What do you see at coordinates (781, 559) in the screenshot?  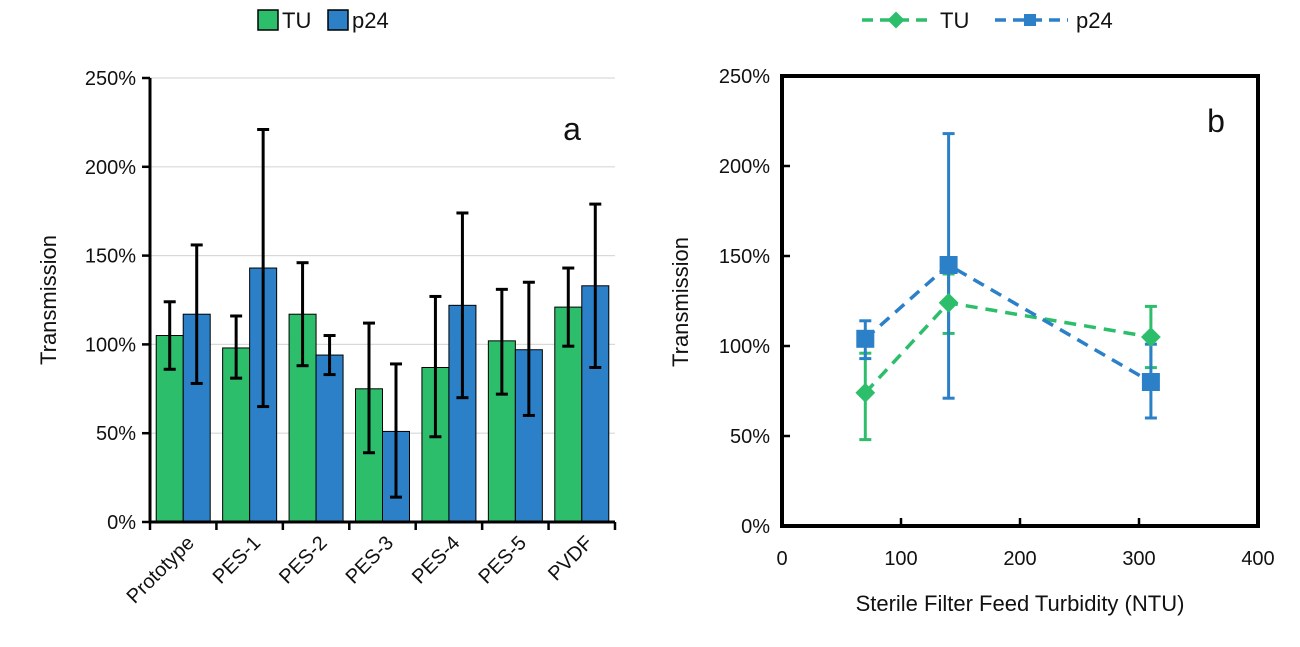 I see `x-tick-label: 0` at bounding box center [781, 559].